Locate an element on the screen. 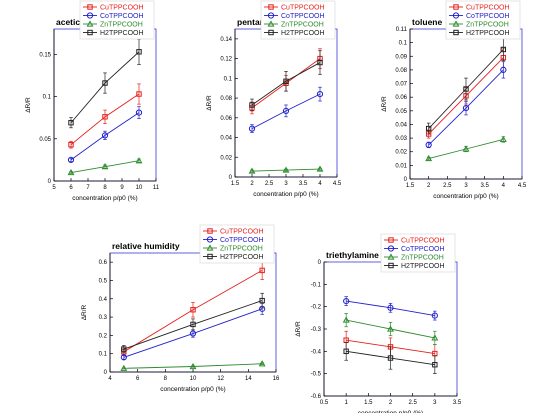  y-tick-label: 0.03 is located at coordinates (401, 139).